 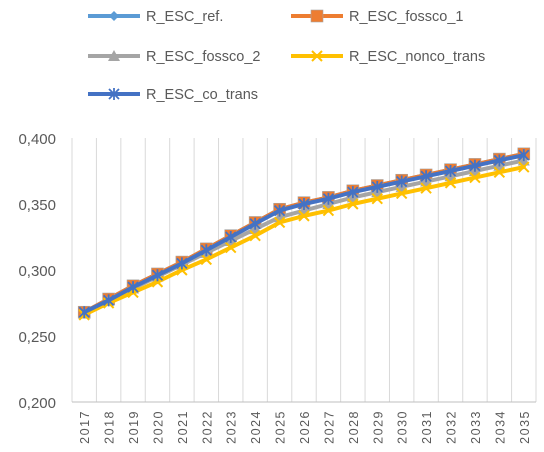 What do you see at coordinates (256, 427) in the screenshot?
I see `x-tick-label: 2024` at bounding box center [256, 427].